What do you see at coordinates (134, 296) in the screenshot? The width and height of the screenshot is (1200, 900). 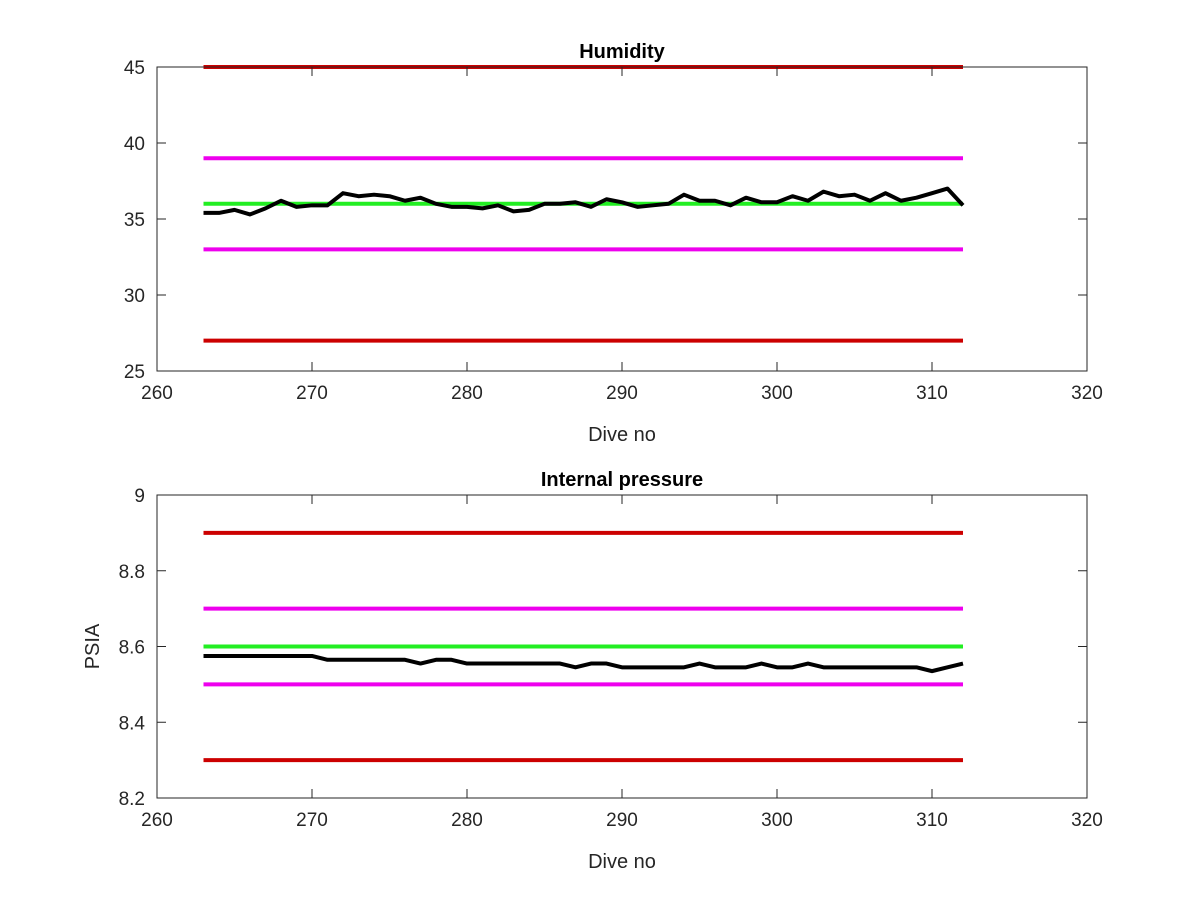 I see `y-tick-label: 30` at bounding box center [134, 296].